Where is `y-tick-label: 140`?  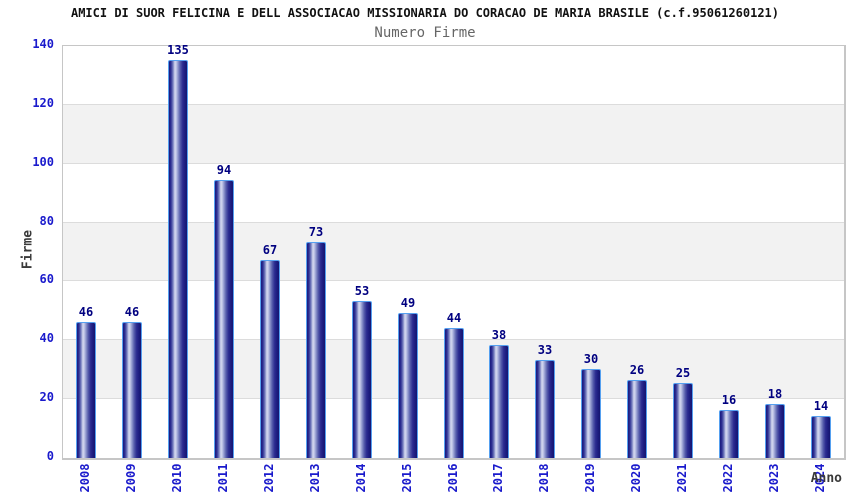 y-tick-label: 140 is located at coordinates (43, 44).